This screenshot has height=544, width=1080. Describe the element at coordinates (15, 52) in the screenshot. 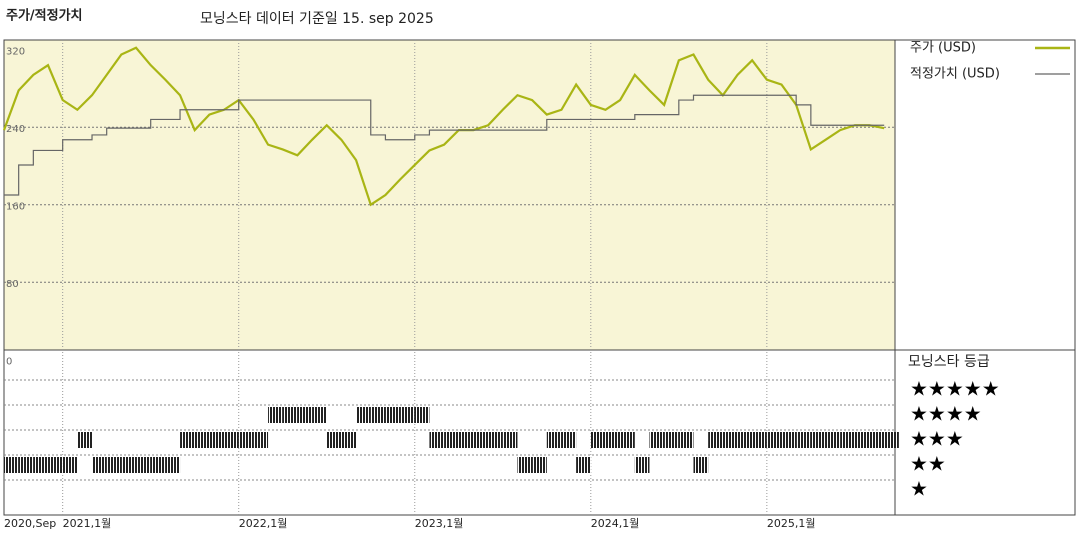

I see `y-tick-label: 320` at that location.